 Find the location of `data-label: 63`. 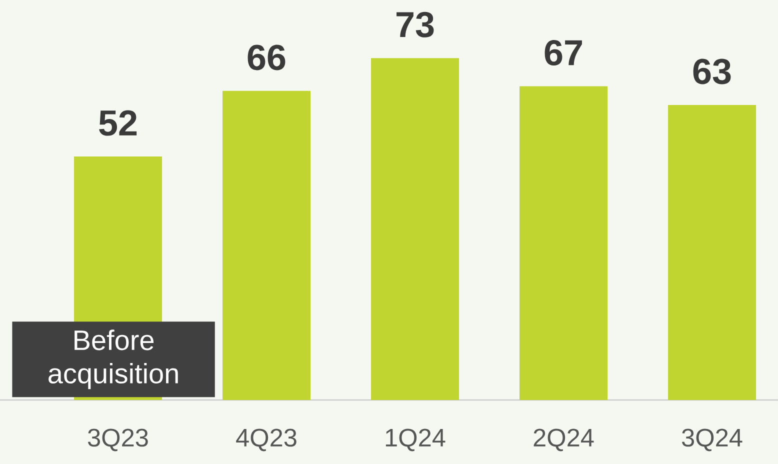

data-label: 63 is located at coordinates (712, 71).